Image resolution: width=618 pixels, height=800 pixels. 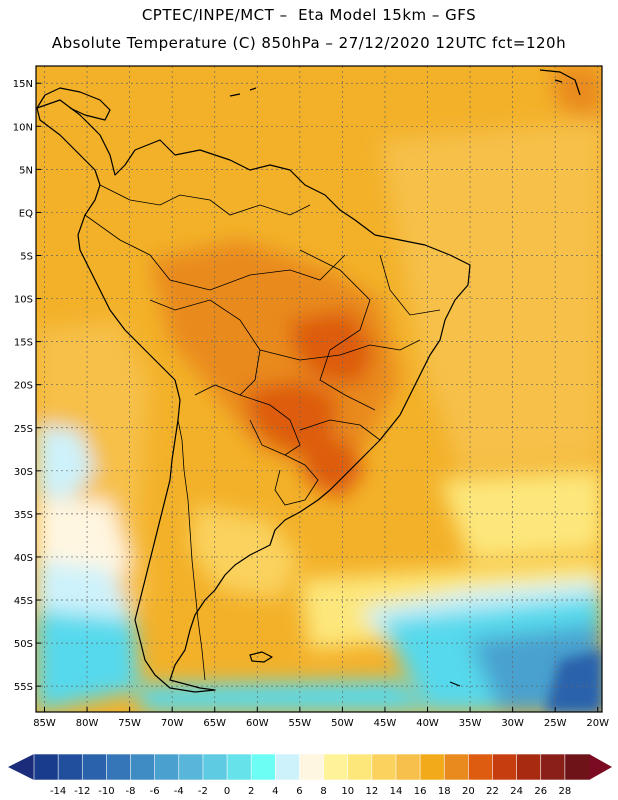 I want to click on lat-label: 5S, so click(x=26, y=256).